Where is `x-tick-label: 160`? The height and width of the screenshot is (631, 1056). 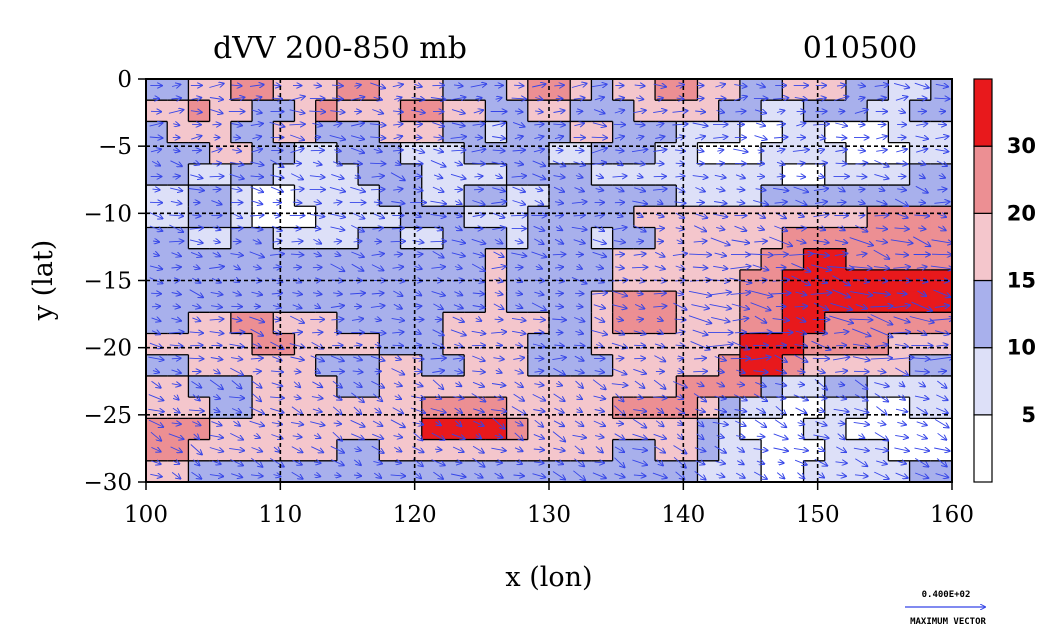
x-tick-label: 160 is located at coordinates (952, 515).